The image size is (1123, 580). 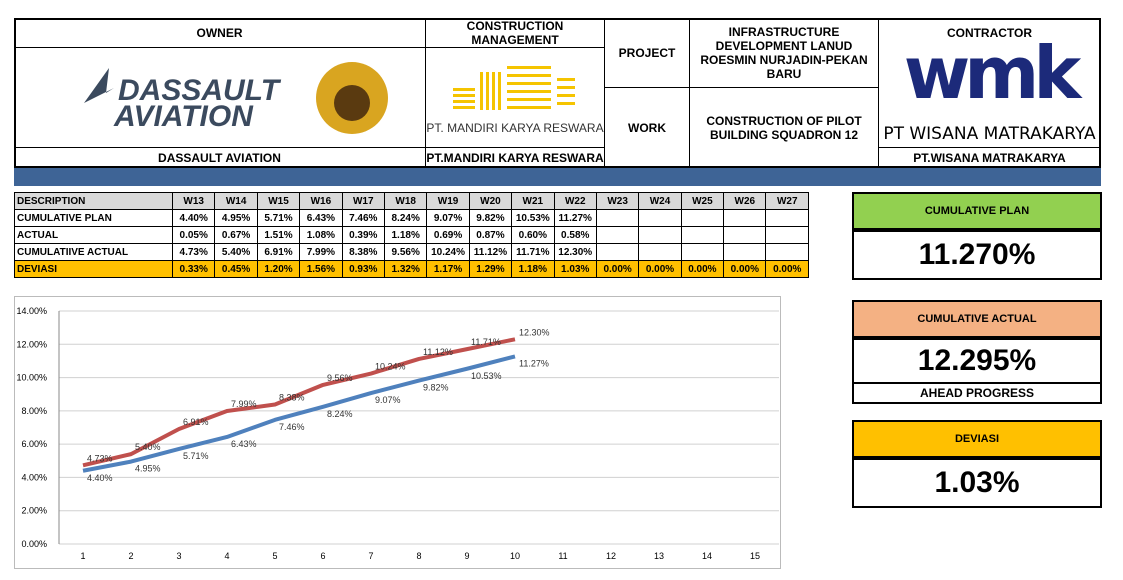 I want to click on data-label: 9.56%, so click(x=340, y=378).